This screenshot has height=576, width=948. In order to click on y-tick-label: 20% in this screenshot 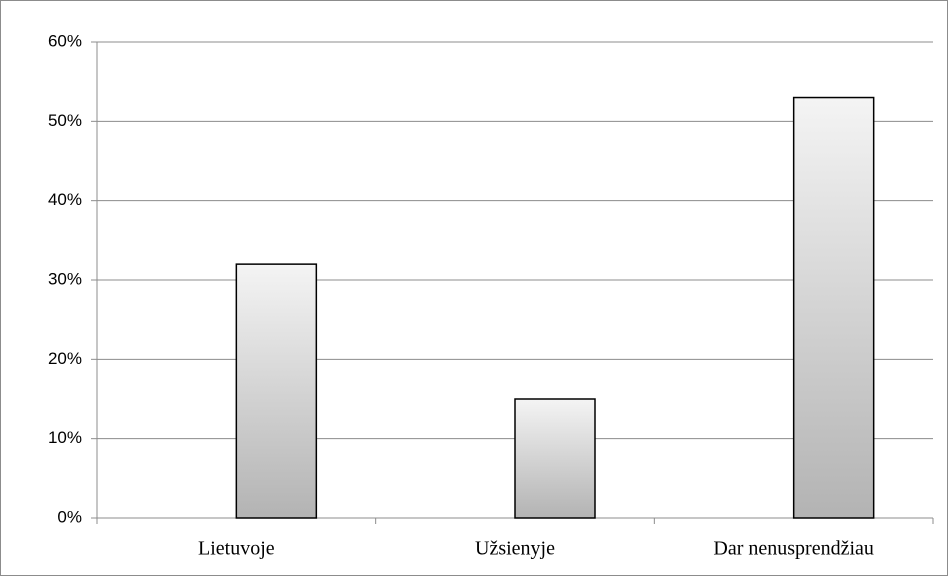, I will do `click(65, 358)`.